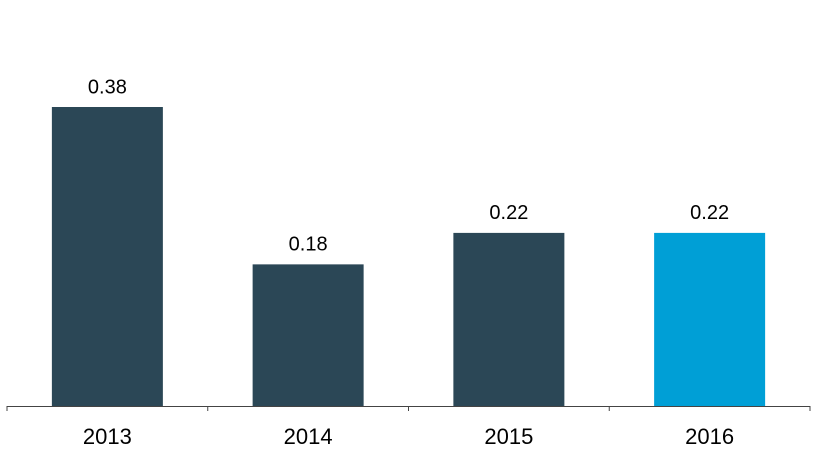 This screenshot has height=463, width=819. What do you see at coordinates (107, 436) in the screenshot?
I see `x-tick-label: 2013` at bounding box center [107, 436].